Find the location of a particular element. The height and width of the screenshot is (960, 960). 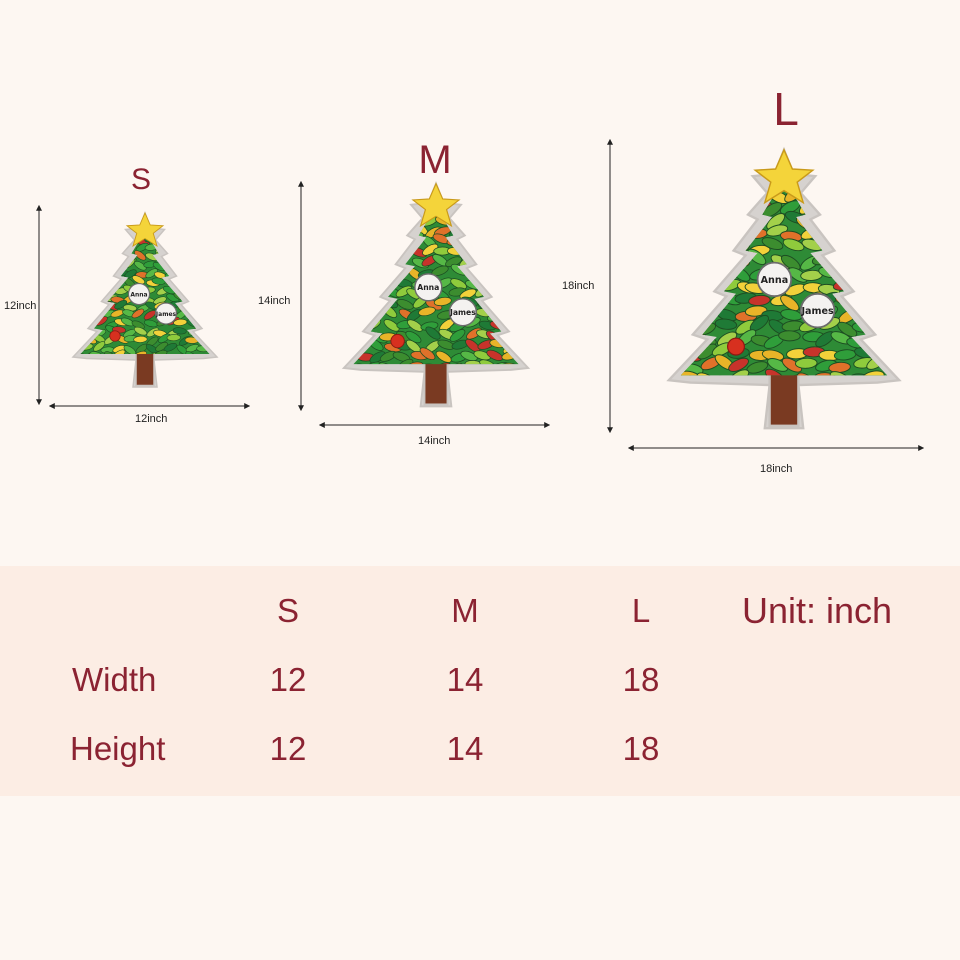

tree-image-medium: Anna James is located at coordinates (436, 295).